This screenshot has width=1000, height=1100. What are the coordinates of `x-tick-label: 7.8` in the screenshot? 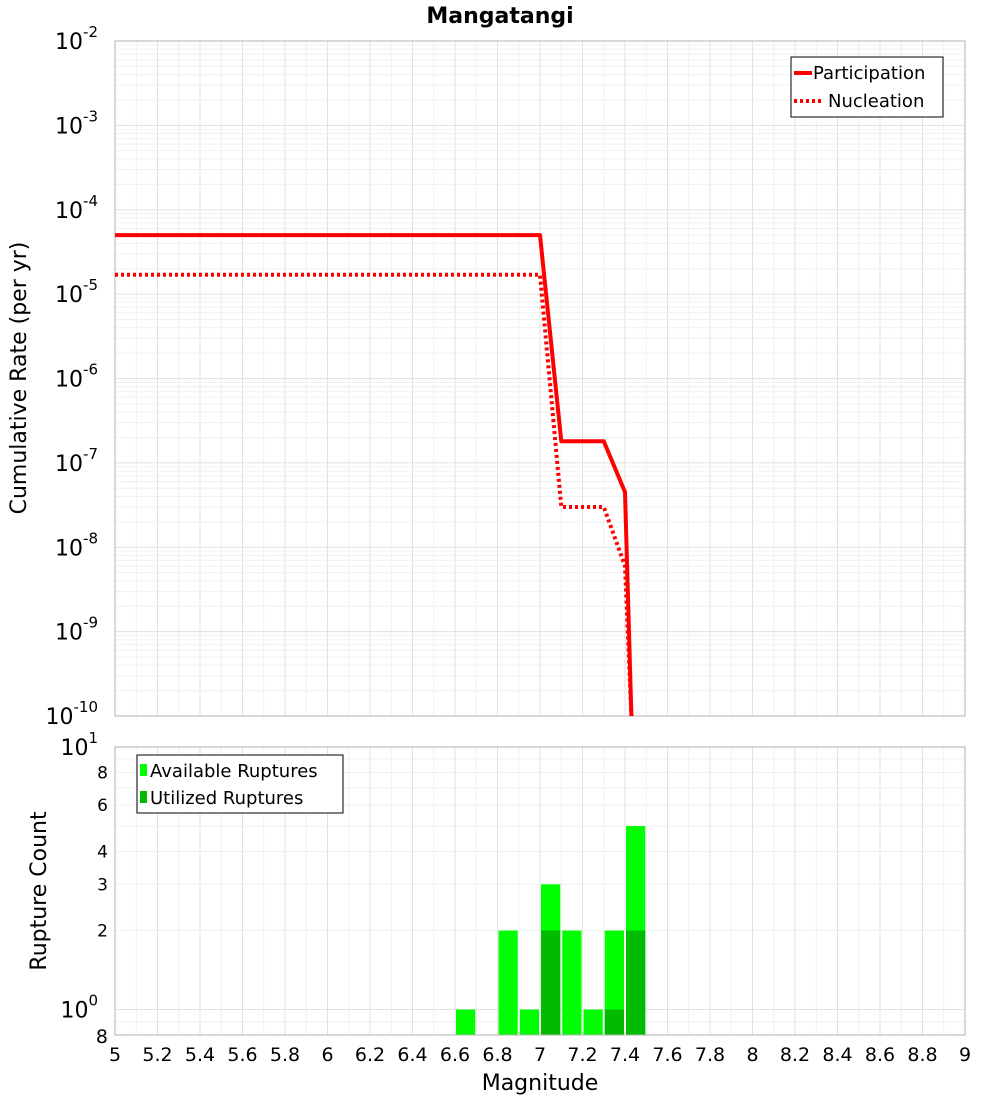 It's located at (710, 1055).